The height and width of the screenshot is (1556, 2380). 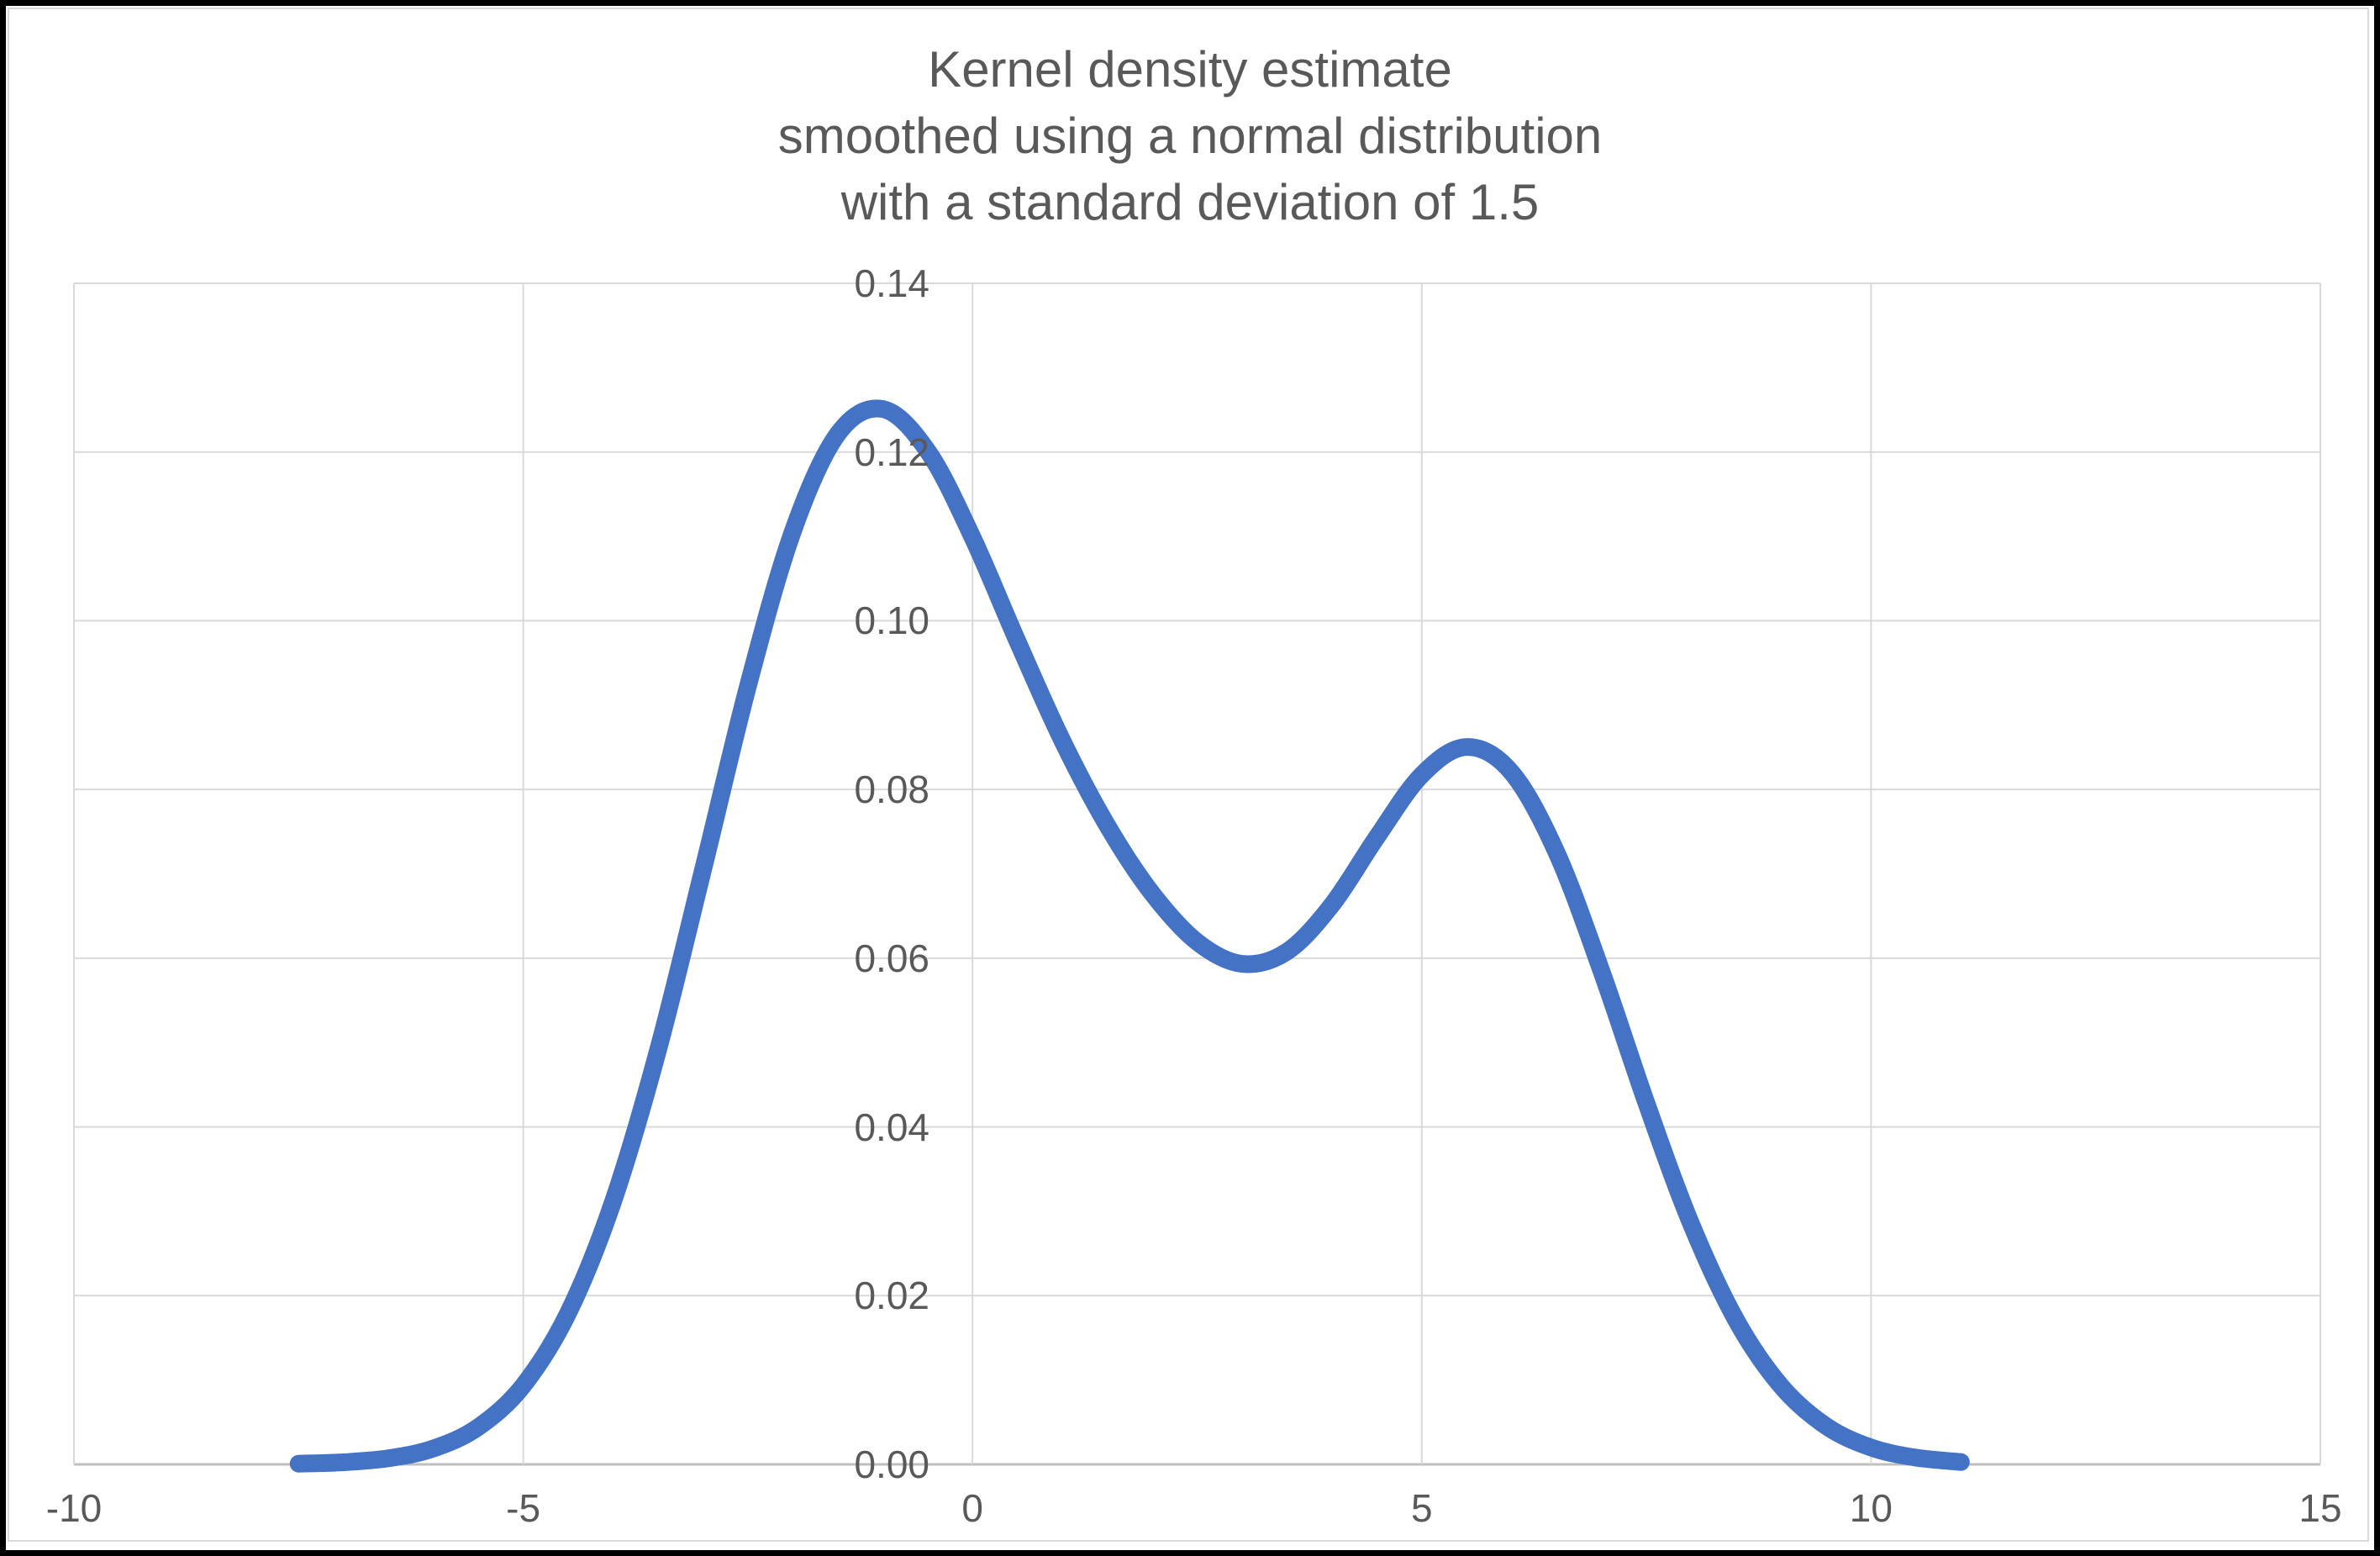 What do you see at coordinates (892, 621) in the screenshot?
I see `y-tick-label: 0.10` at bounding box center [892, 621].